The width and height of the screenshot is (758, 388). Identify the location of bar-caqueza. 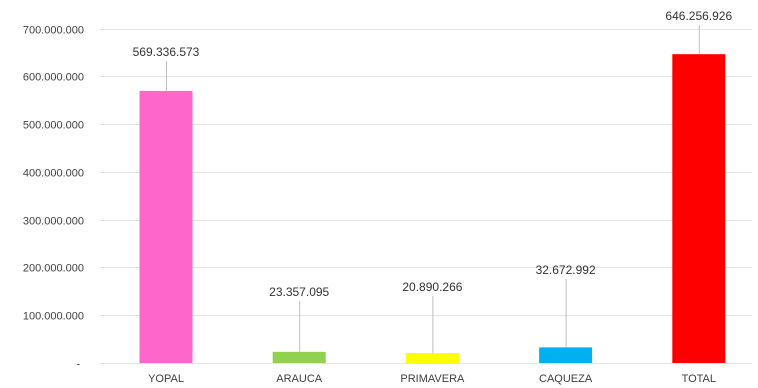
(566, 355).